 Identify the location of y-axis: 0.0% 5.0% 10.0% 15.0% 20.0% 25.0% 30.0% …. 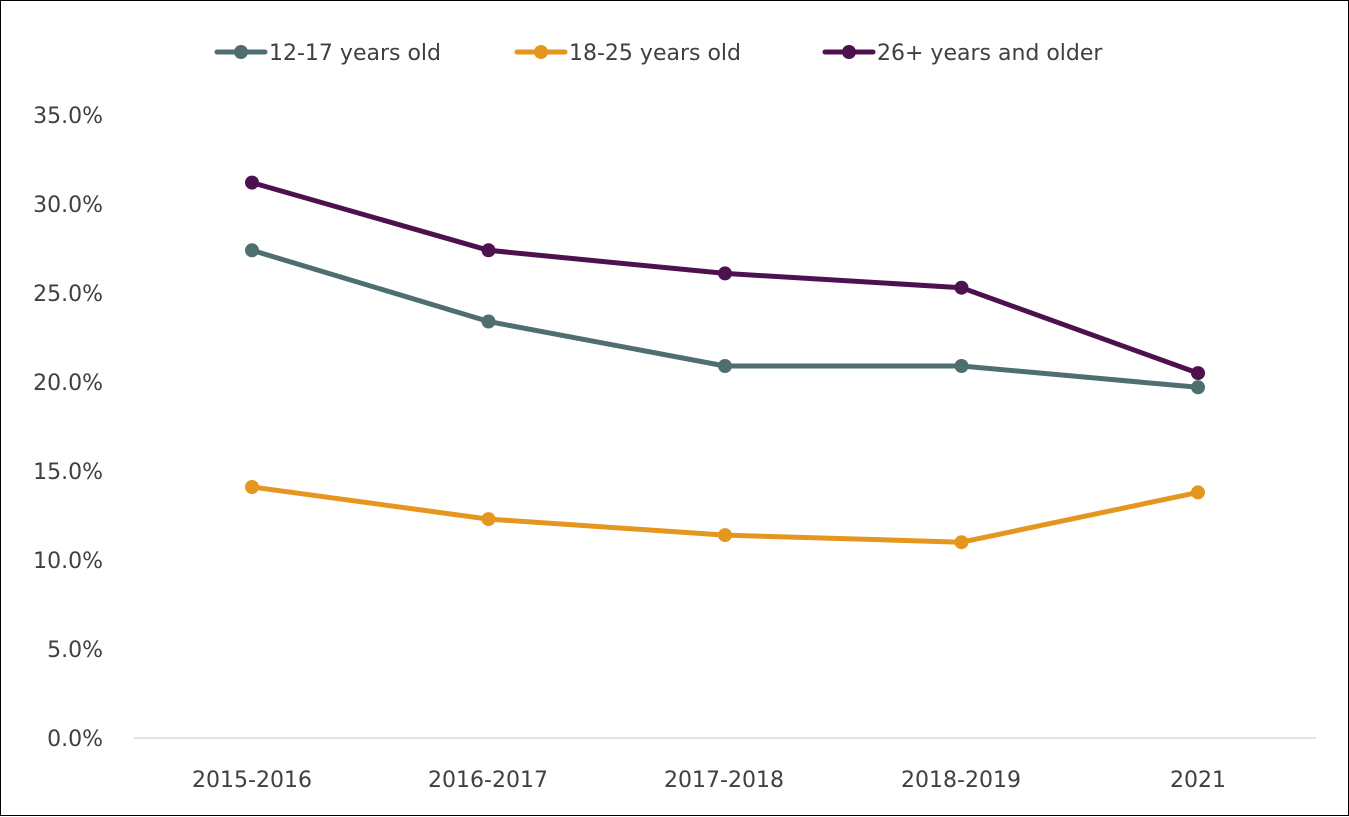
(68, 428).